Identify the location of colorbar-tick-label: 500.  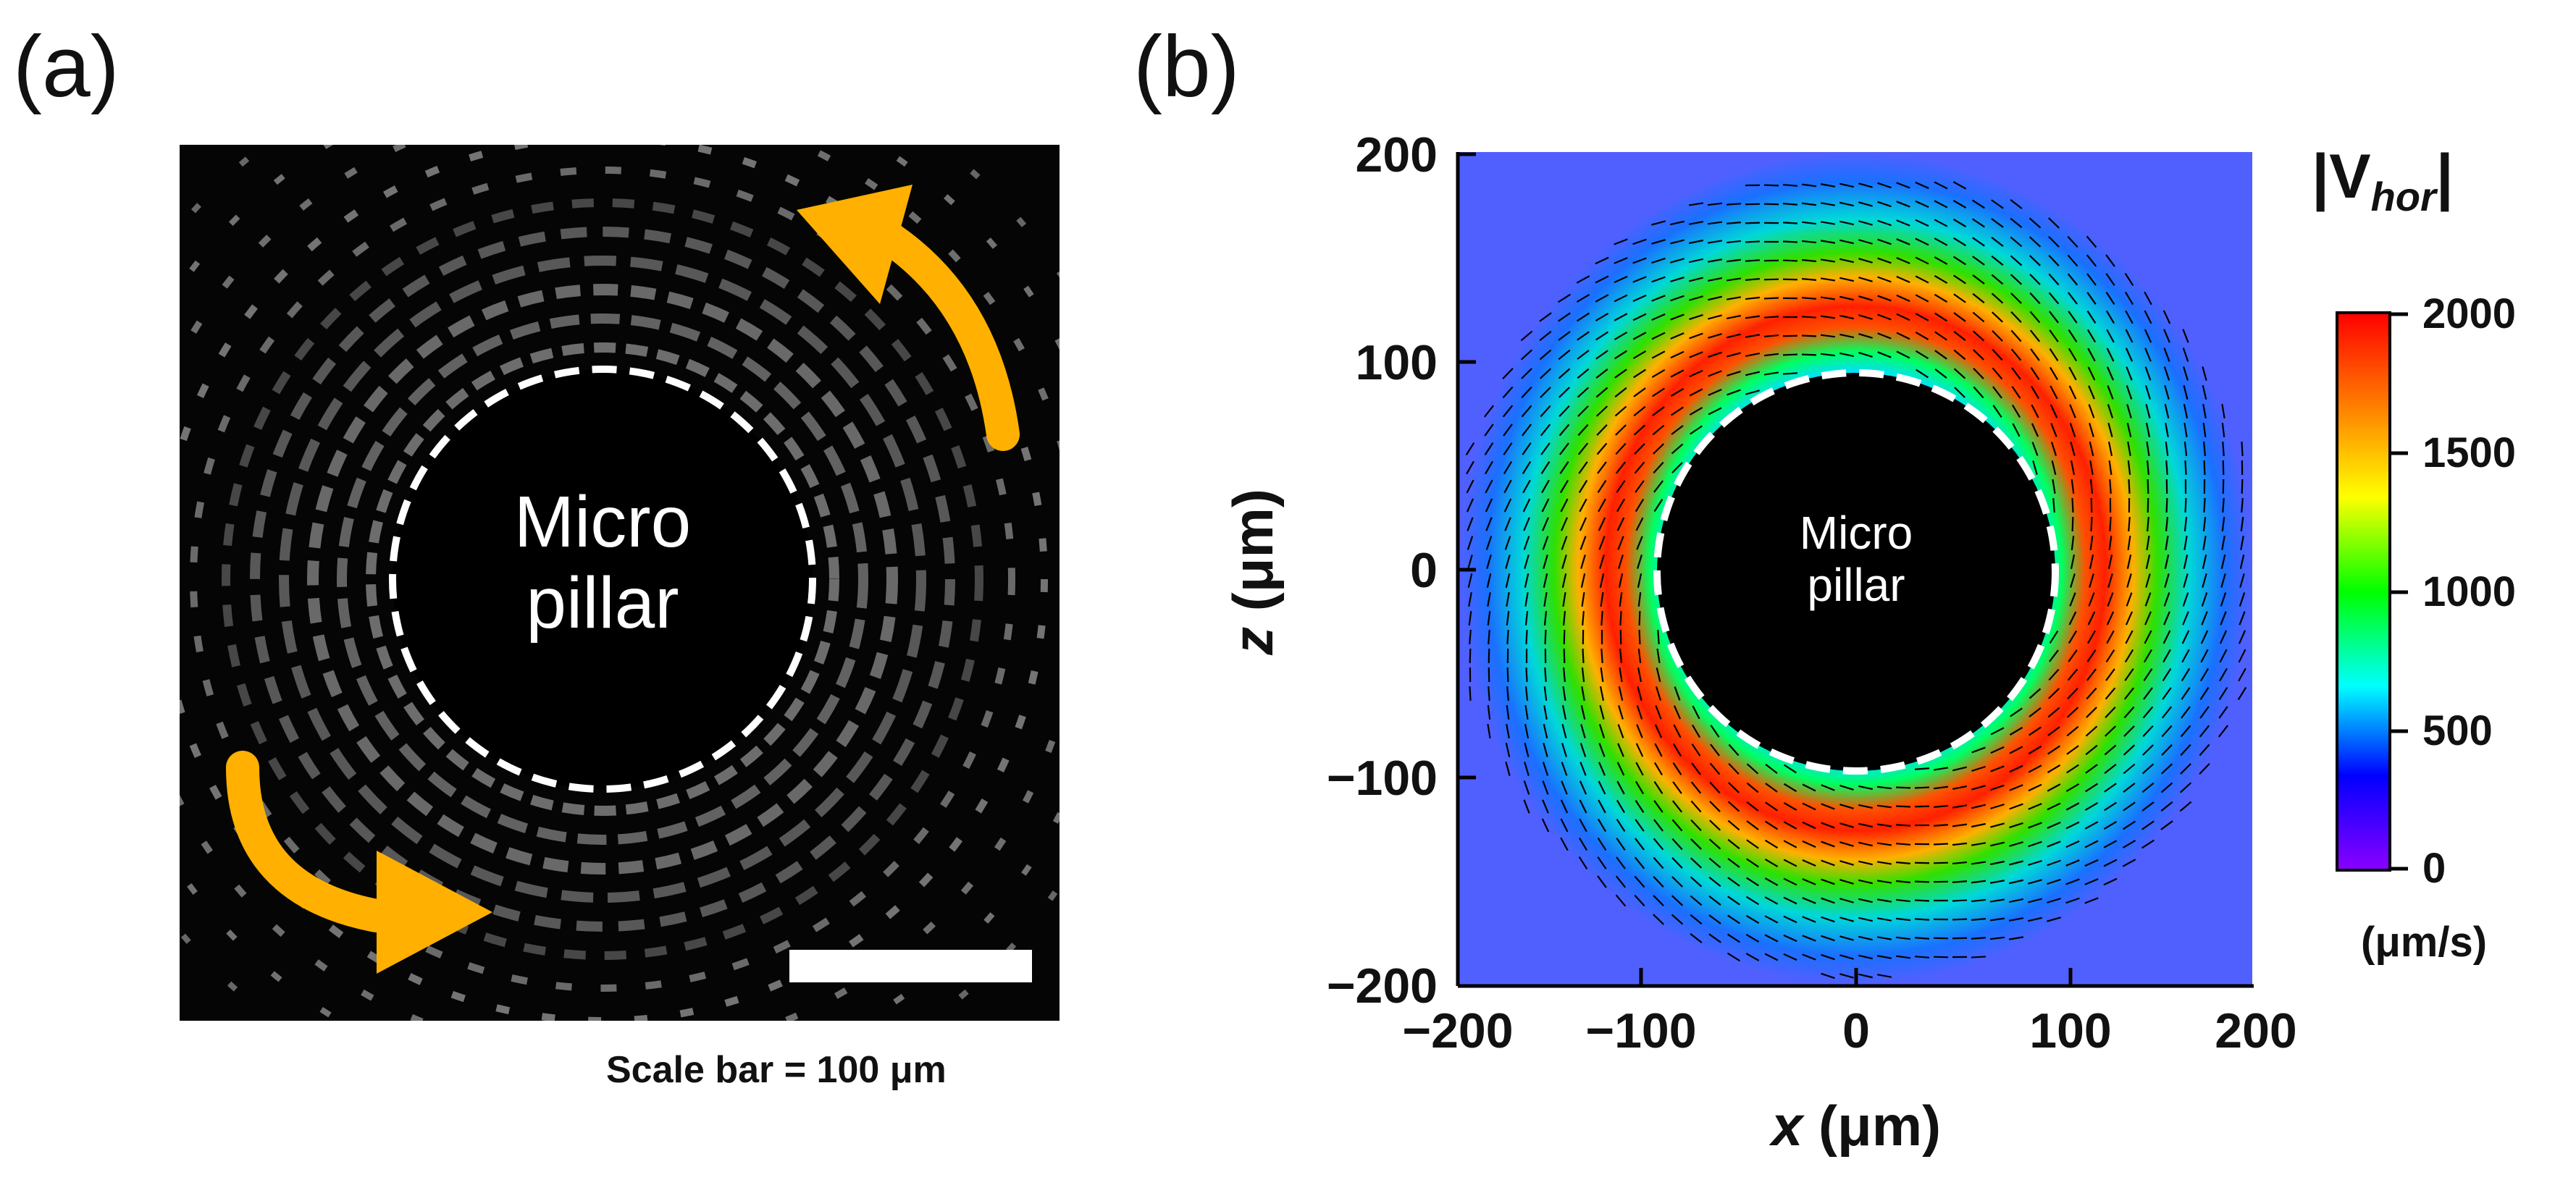
(2457, 730).